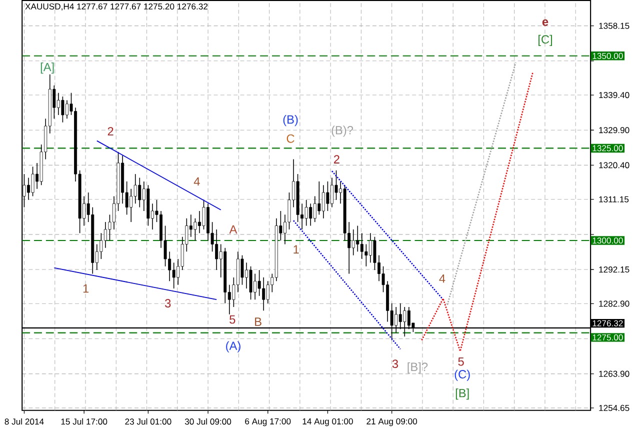  What do you see at coordinates (614, 303) in the screenshot?
I see `y-tick-label: 1282.90` at bounding box center [614, 303].